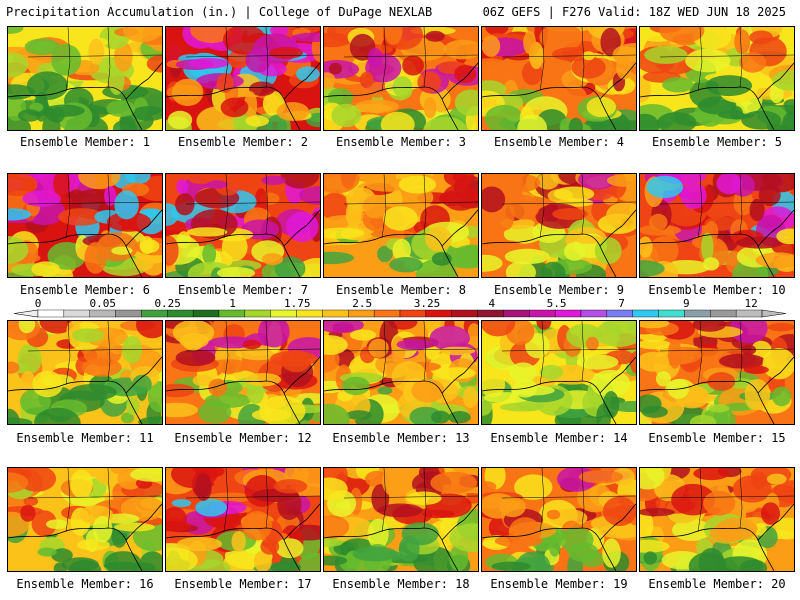 The height and width of the screenshot is (600, 800). What do you see at coordinates (232, 304) in the screenshot?
I see `colorbar-tick-label: 1` at bounding box center [232, 304].